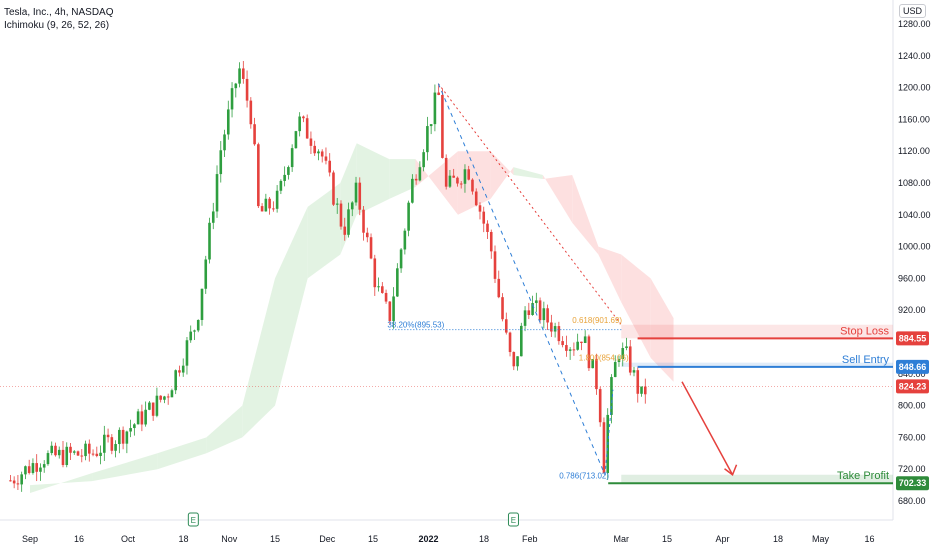  Describe the element at coordinates (604, 358) in the screenshot. I see `fib-level-label: 1.800(854.06)` at that location.